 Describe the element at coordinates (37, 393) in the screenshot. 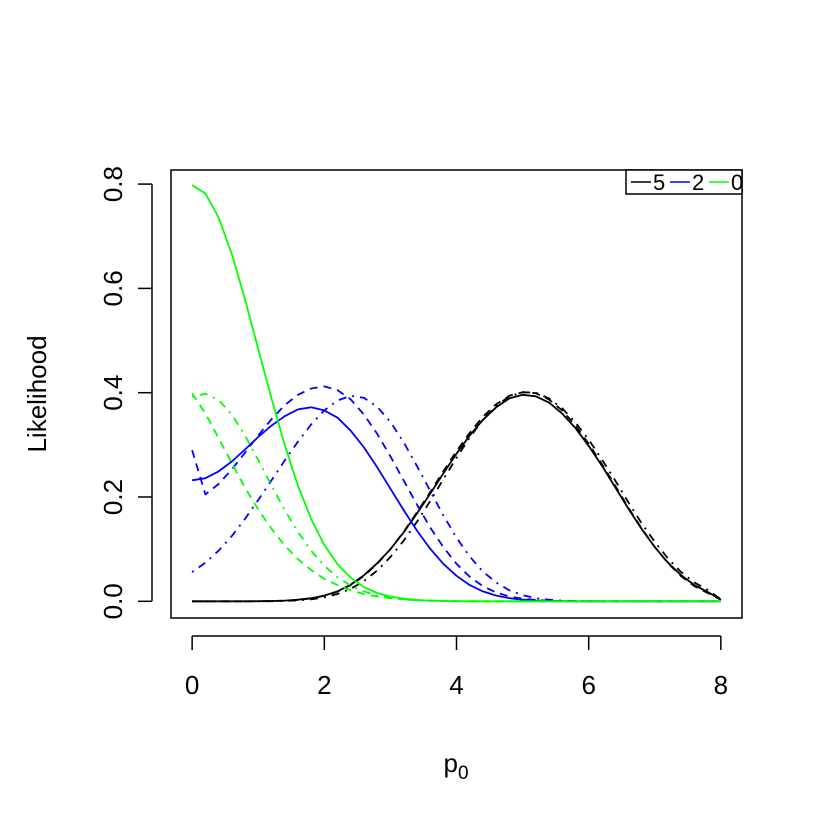

I see `y-axis-title: Likelihood` at that location.